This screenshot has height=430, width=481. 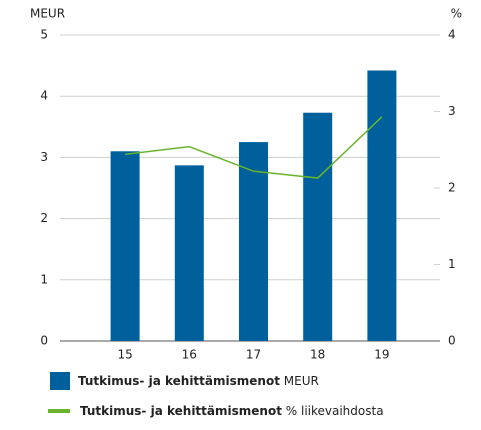 What do you see at coordinates (60, 381) in the screenshot?
I see `legend-swatch` at bounding box center [60, 381].